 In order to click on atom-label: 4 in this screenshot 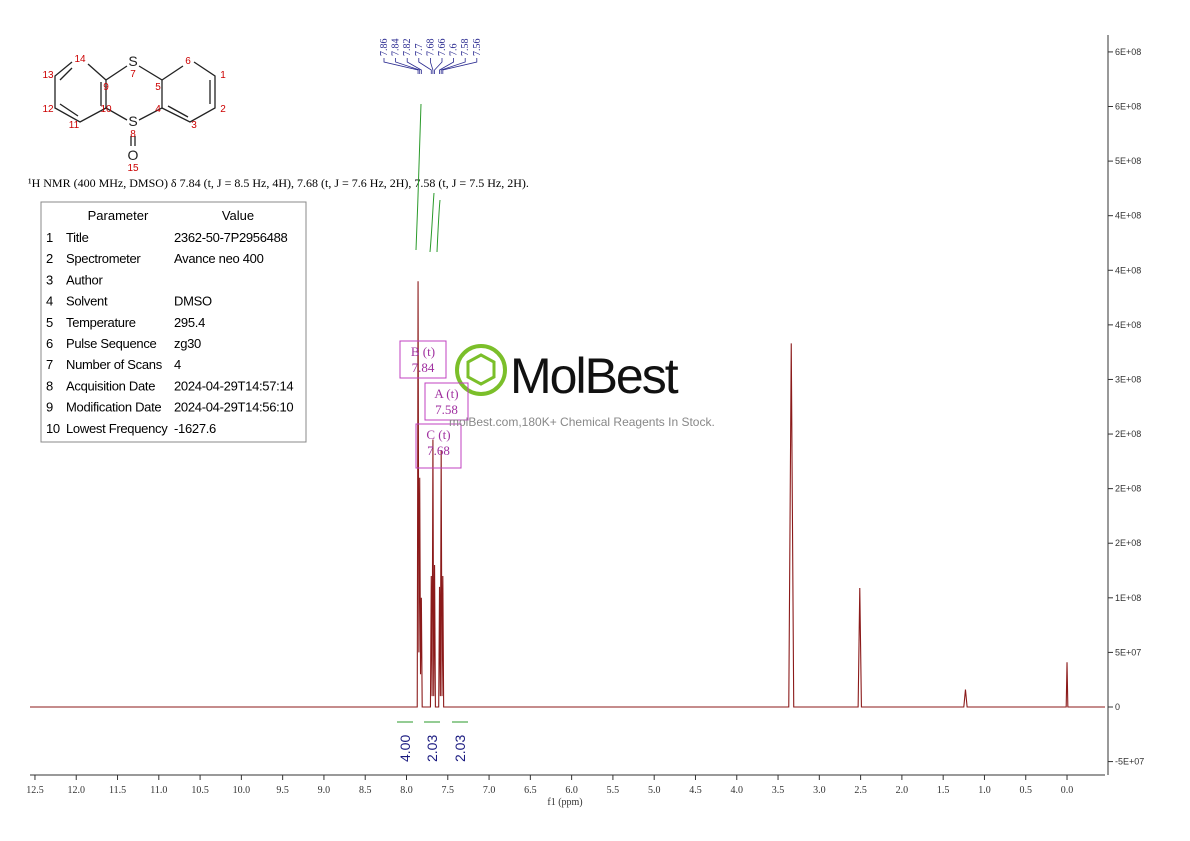, I will do `click(158, 109)`.